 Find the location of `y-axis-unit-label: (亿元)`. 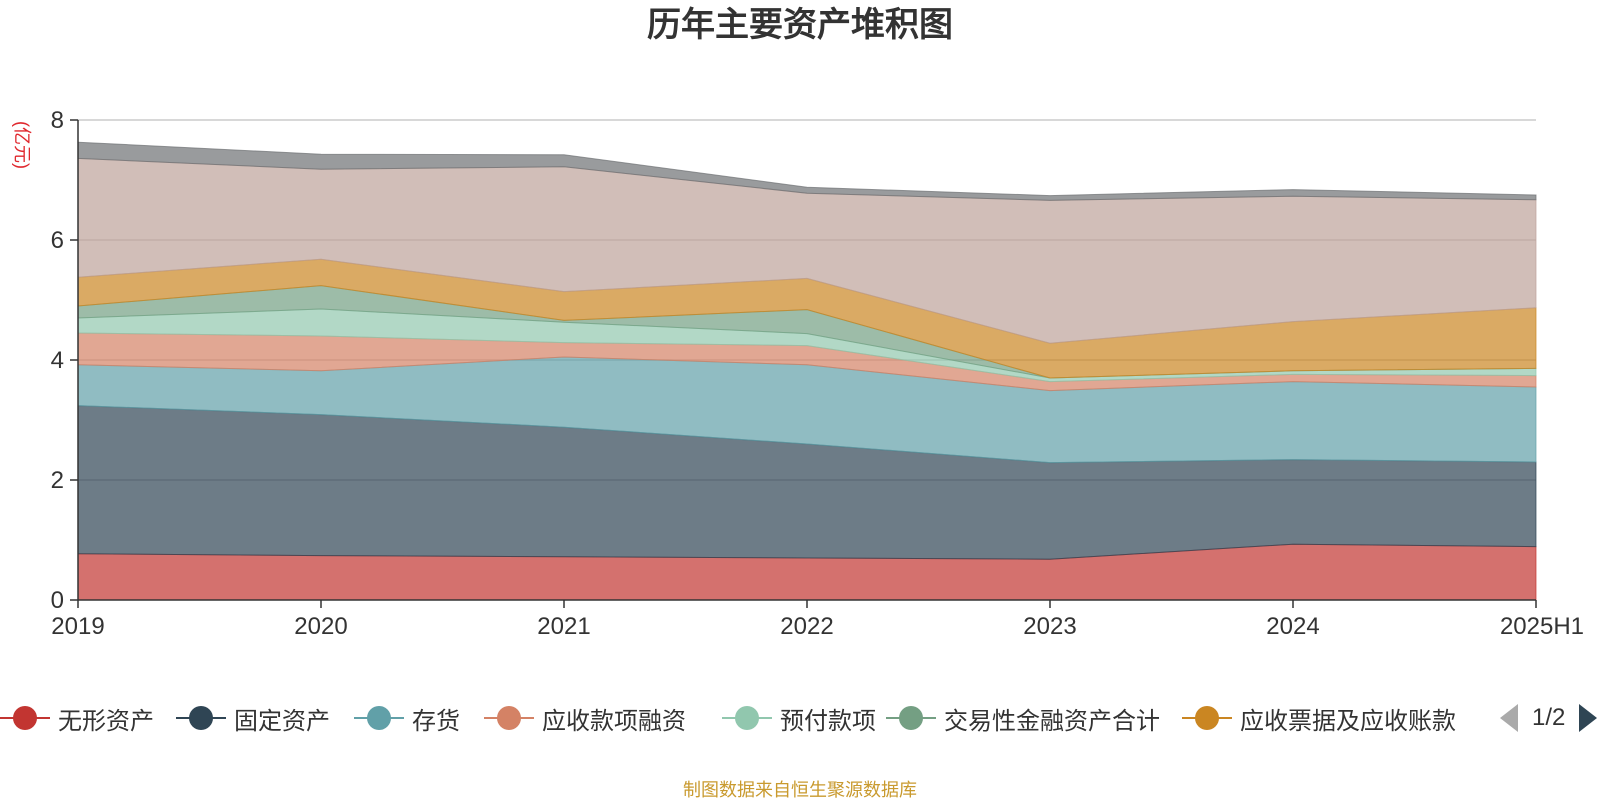

y-axis-unit-label: (亿元) is located at coordinates (22, 145).